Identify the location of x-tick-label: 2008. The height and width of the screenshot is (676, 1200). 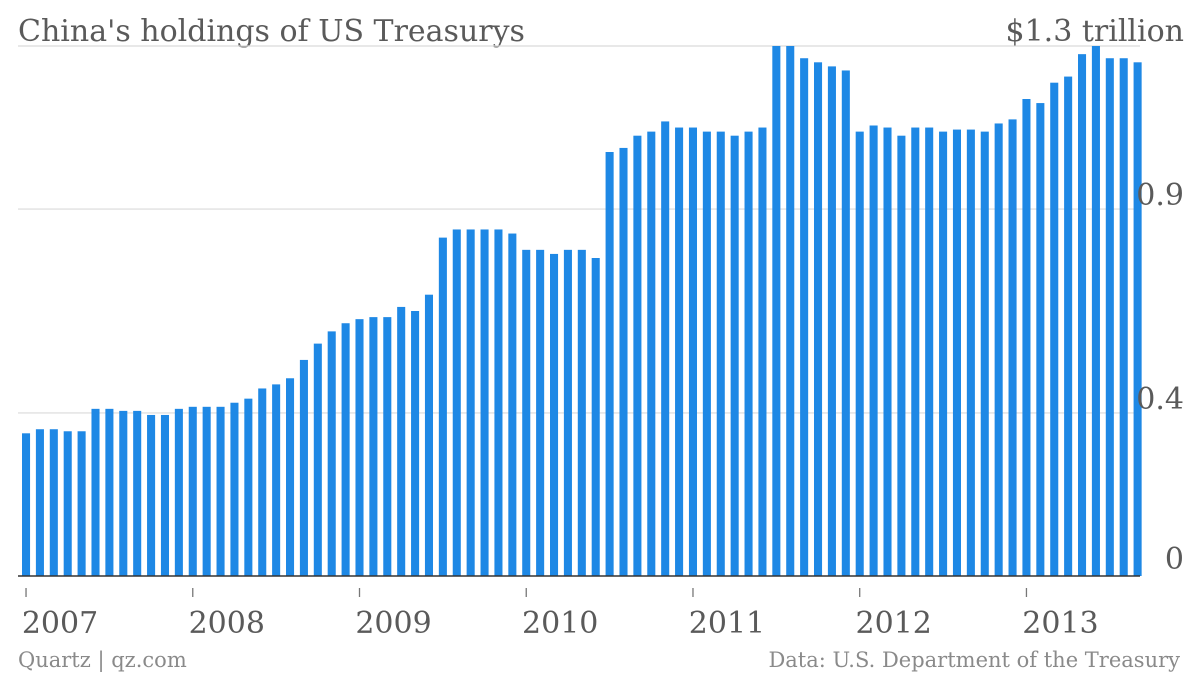
(227, 623).